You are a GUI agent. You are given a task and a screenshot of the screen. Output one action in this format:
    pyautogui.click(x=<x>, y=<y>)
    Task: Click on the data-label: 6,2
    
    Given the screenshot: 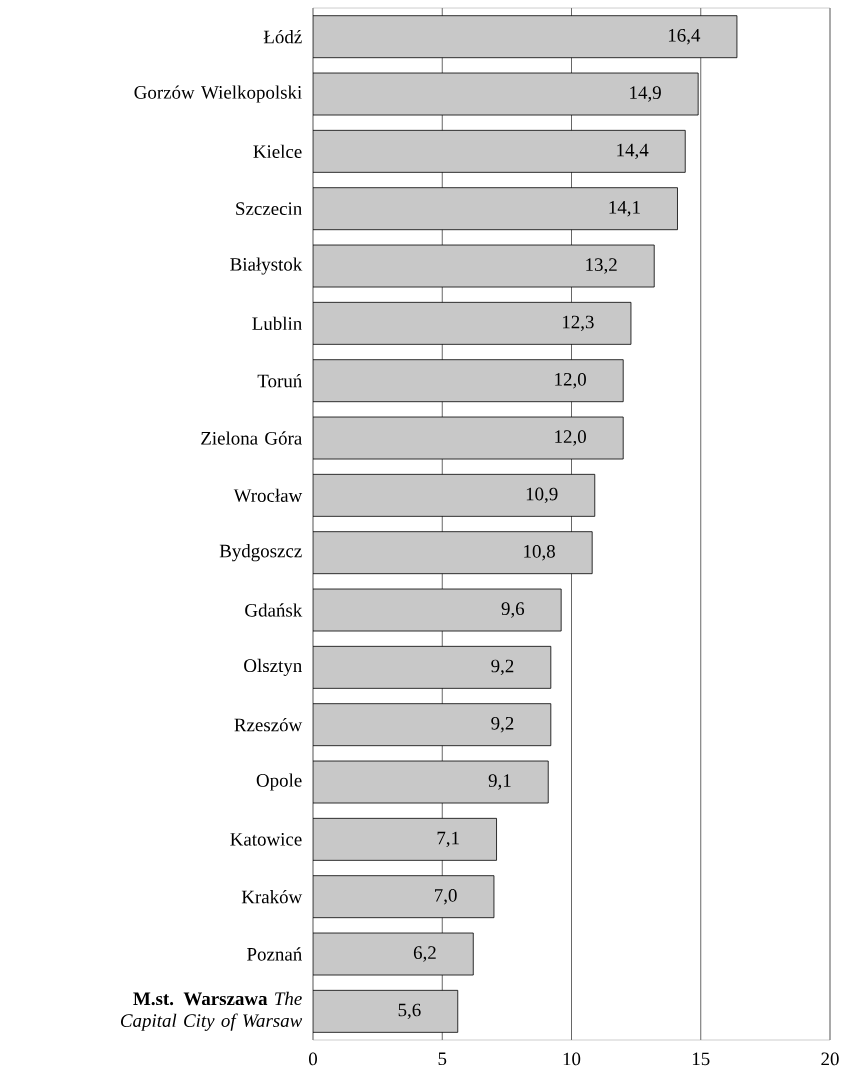 What is the action you would take?
    pyautogui.click(x=424, y=954)
    